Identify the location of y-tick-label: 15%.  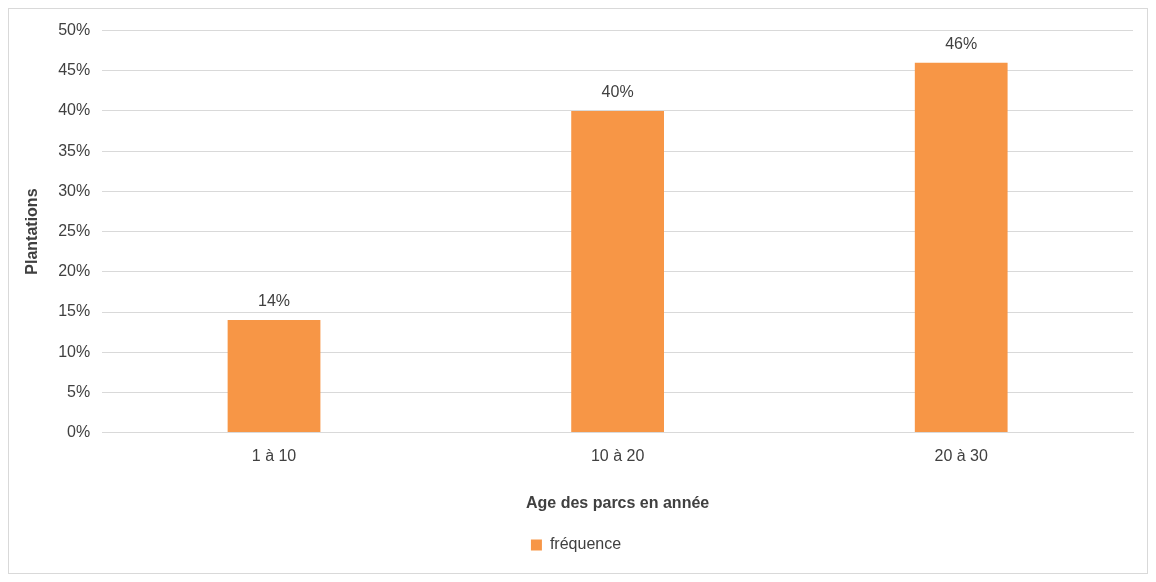
(74, 311).